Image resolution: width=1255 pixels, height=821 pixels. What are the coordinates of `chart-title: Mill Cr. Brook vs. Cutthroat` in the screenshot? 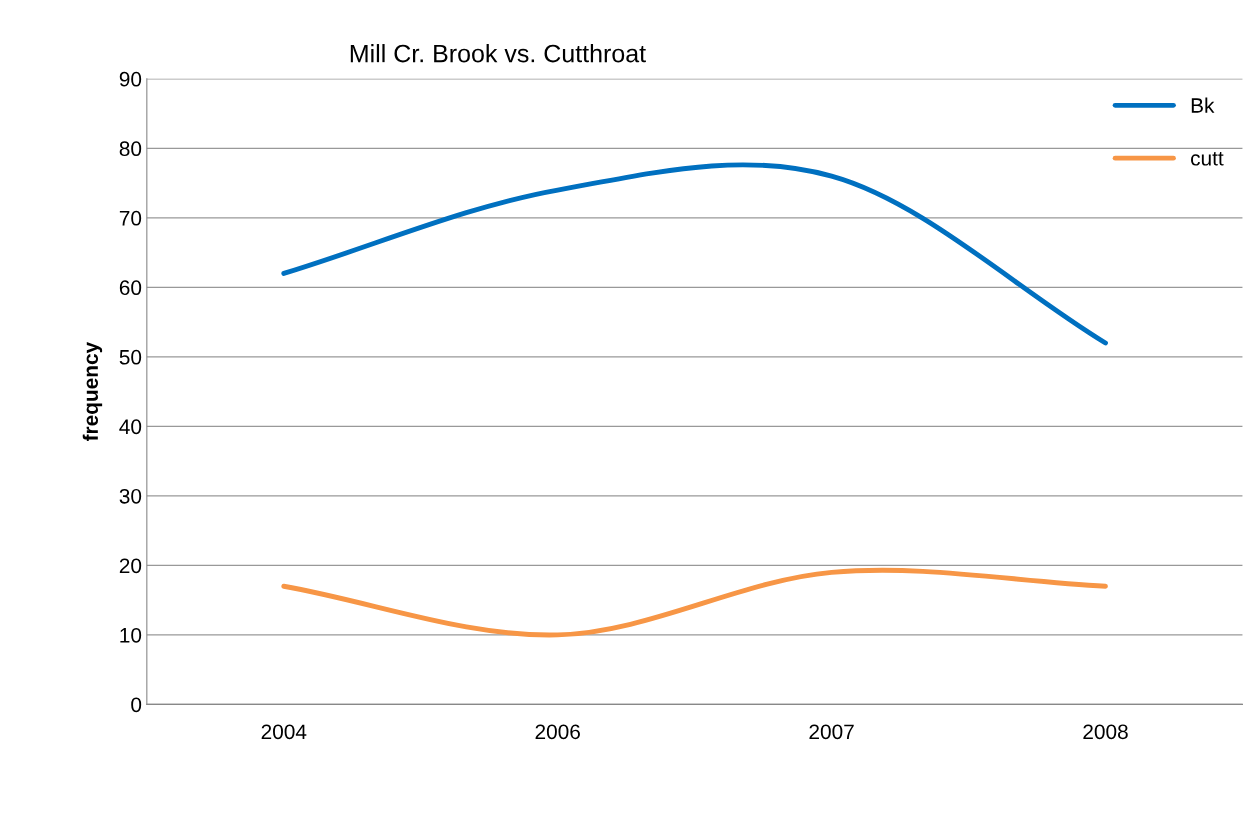 It's located at (498, 53).